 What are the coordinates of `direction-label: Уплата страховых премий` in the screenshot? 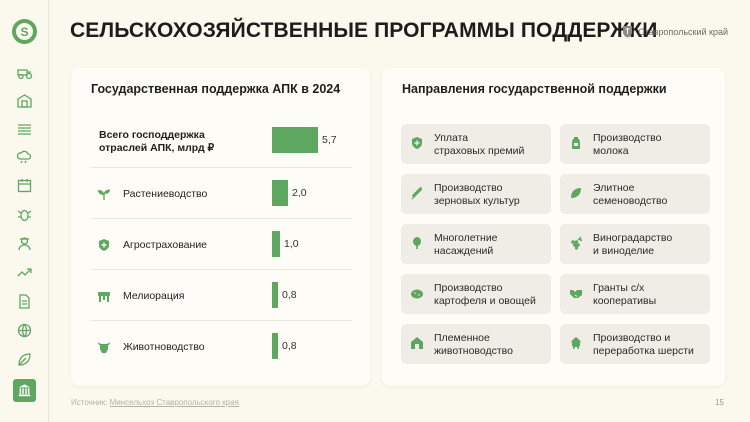 It's located at (479, 144).